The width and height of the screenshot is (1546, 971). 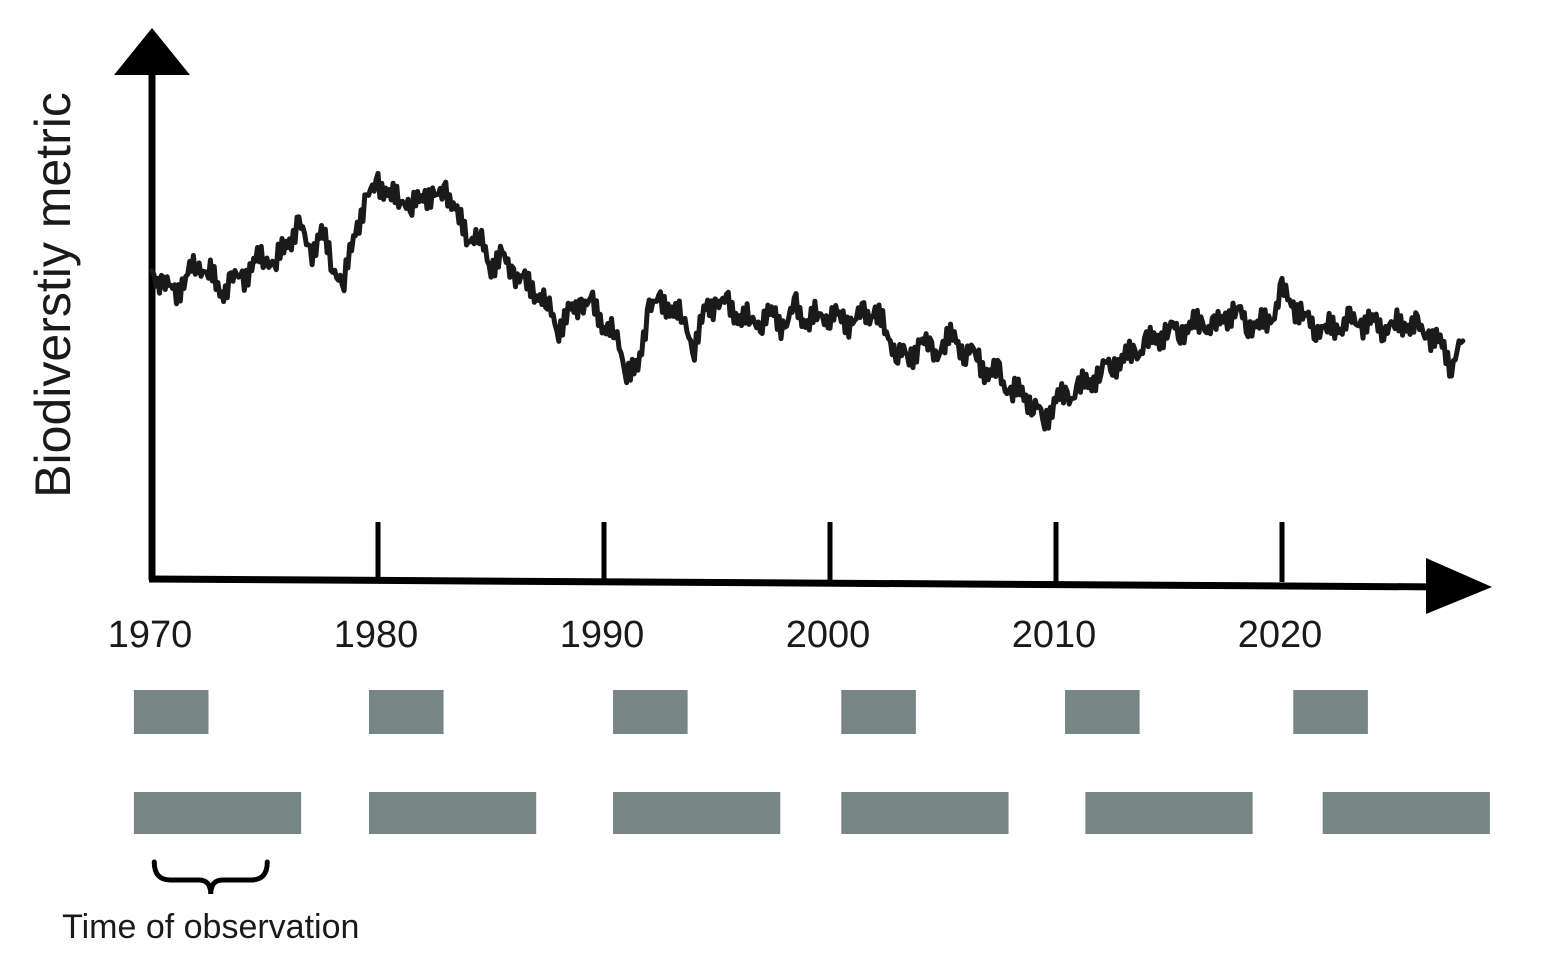 What do you see at coordinates (53, 295) in the screenshot?
I see `y-axis-title: Biodiverstiy metric` at bounding box center [53, 295].